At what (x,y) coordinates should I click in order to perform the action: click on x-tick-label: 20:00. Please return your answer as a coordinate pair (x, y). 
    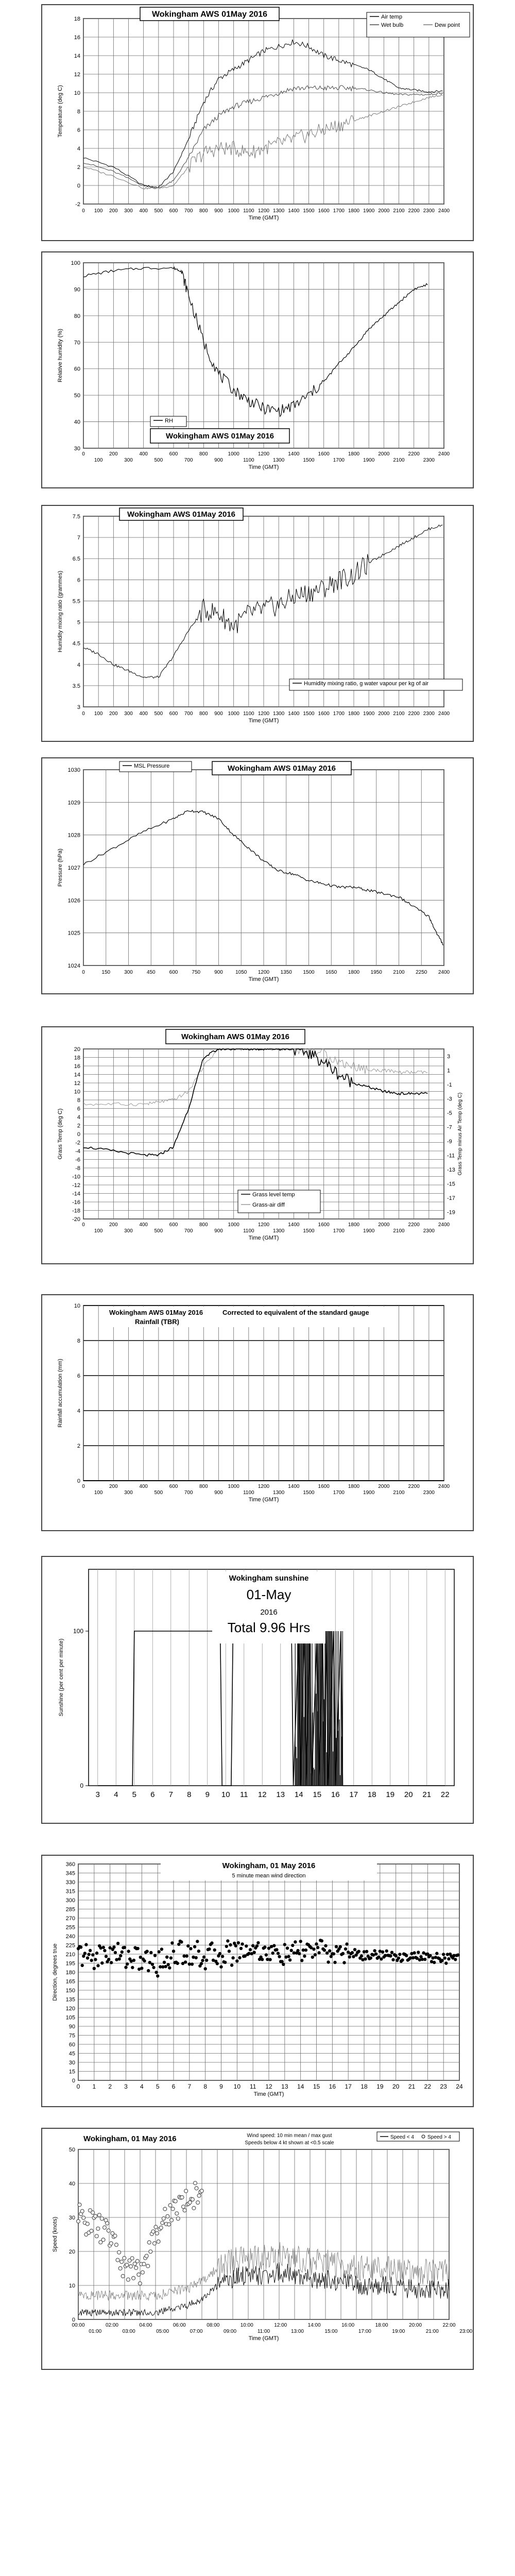
    Looking at the image, I should click on (415, 2325).